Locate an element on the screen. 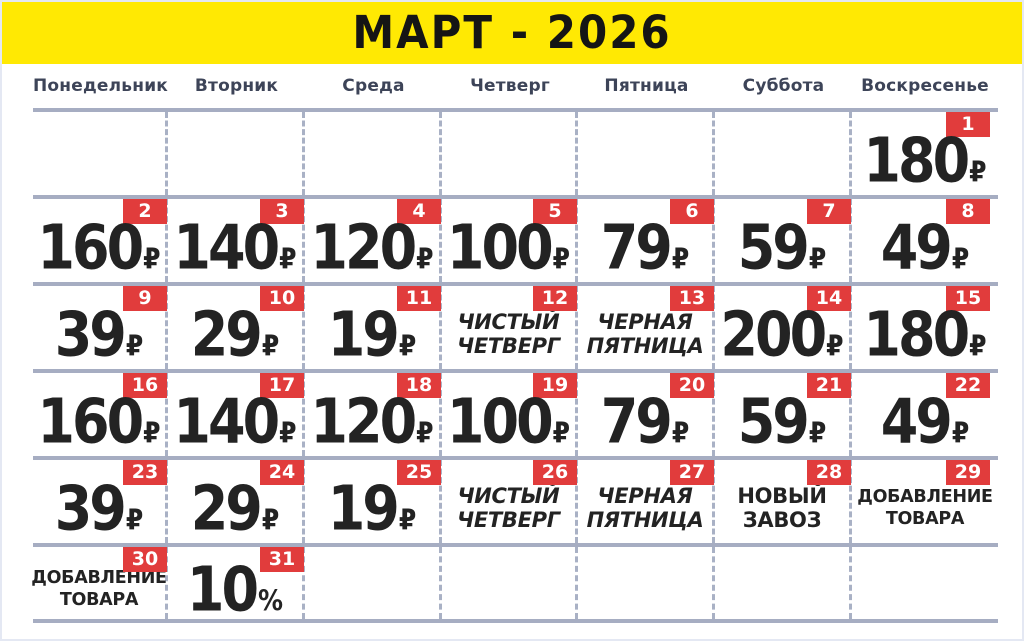  day-price: 39₽ is located at coordinates (99, 508).